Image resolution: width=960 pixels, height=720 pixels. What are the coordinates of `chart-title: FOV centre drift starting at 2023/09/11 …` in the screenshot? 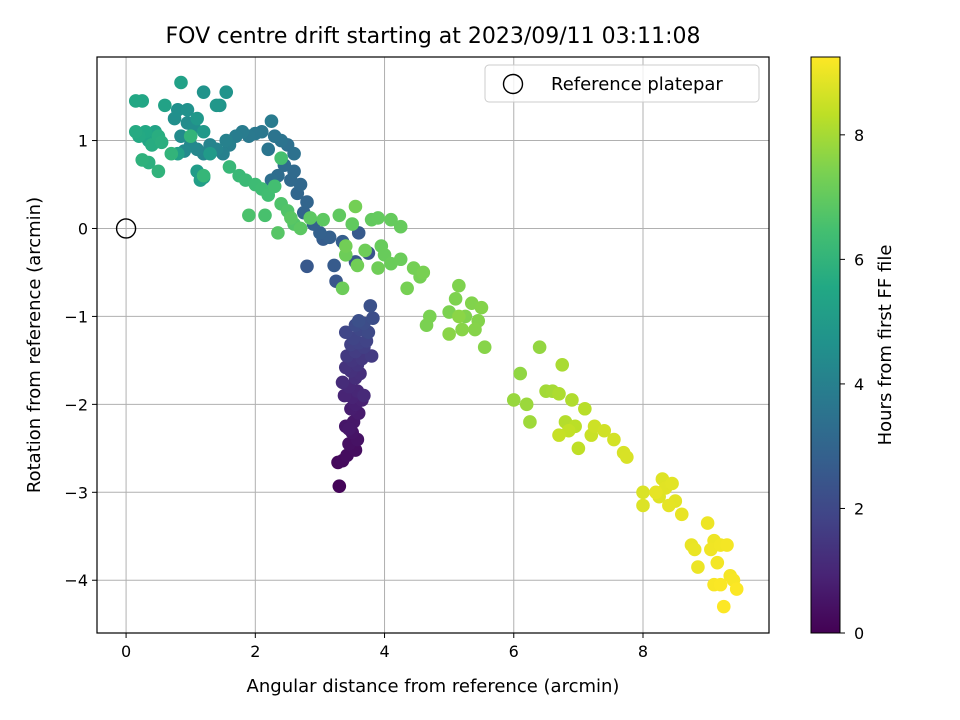 It's located at (433, 36).